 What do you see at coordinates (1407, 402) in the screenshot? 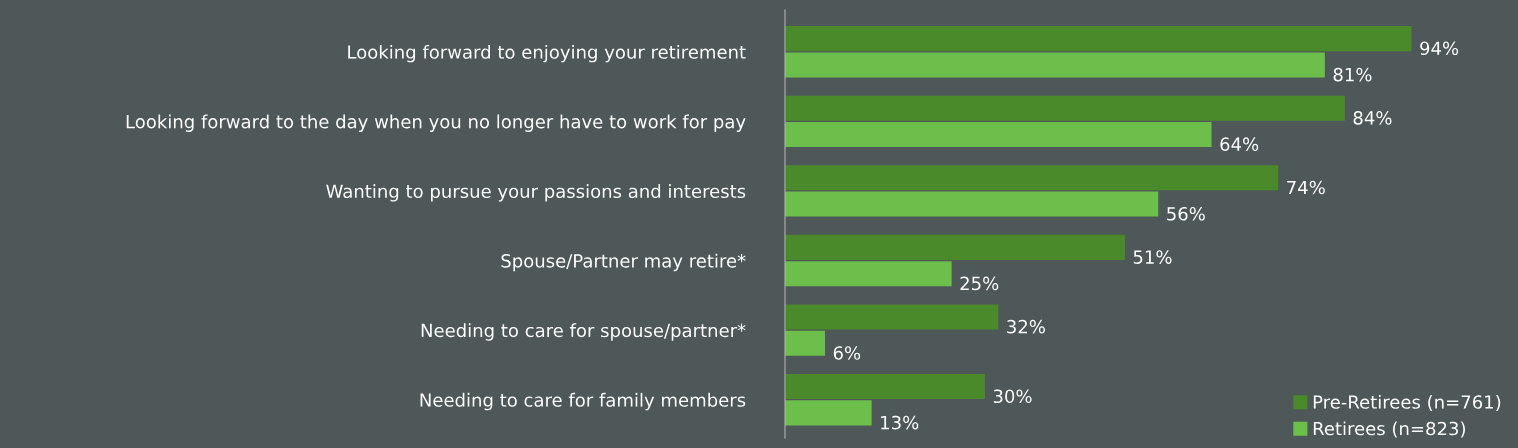
I see `legend-label: Pre-Retirees (n=761)` at bounding box center [1407, 402].